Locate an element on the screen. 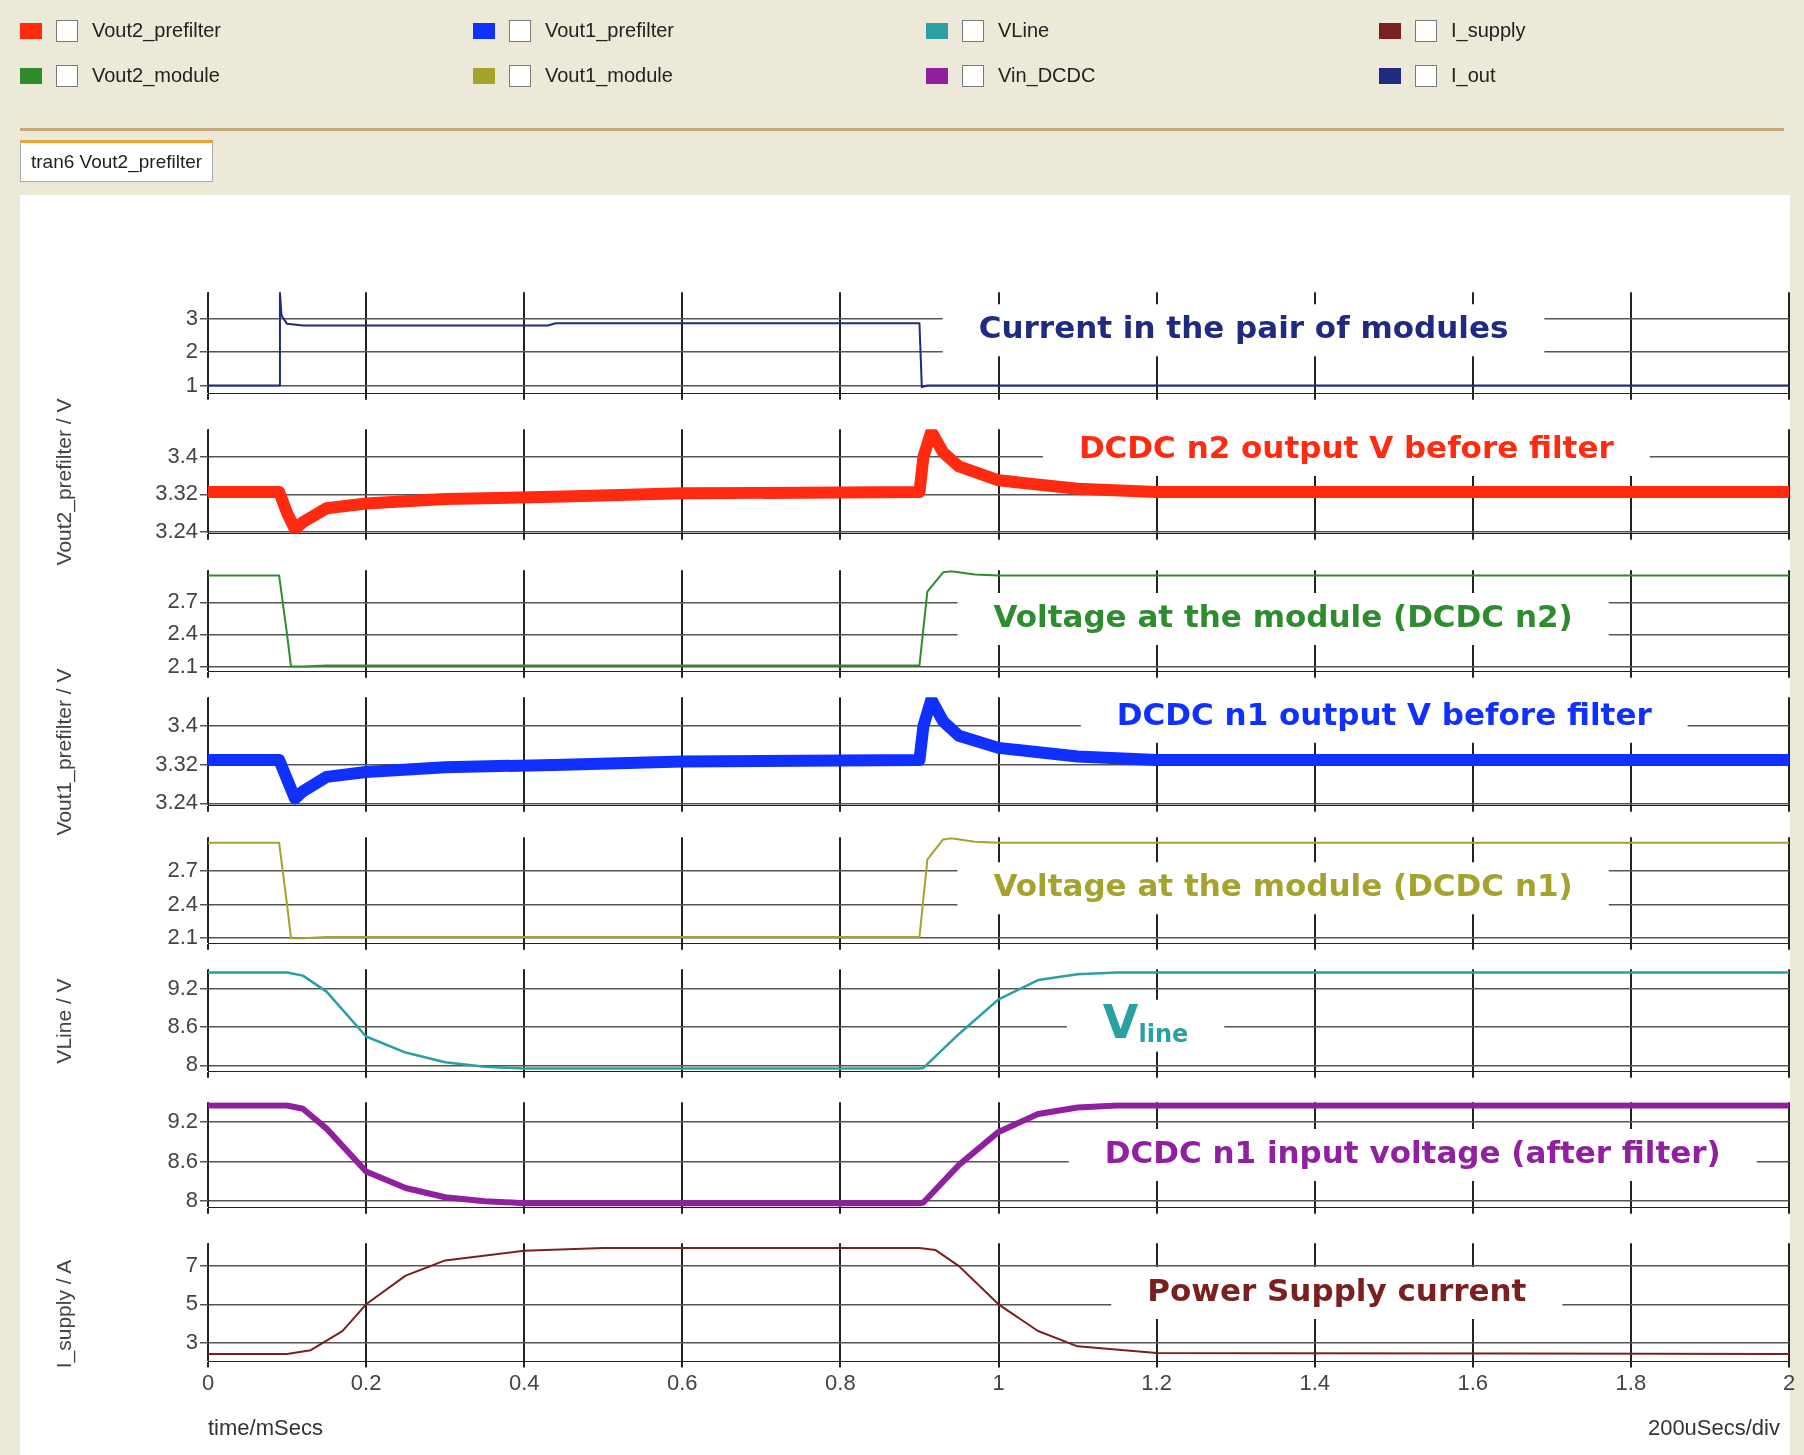 The height and width of the screenshot is (1455, 1804). annotation: Vline is located at coordinates (1145, 1021).